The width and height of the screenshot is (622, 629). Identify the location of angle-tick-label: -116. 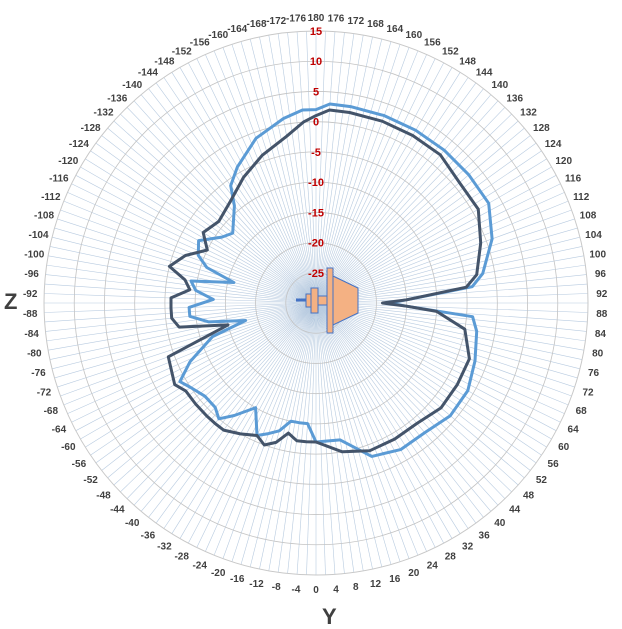
(59, 179).